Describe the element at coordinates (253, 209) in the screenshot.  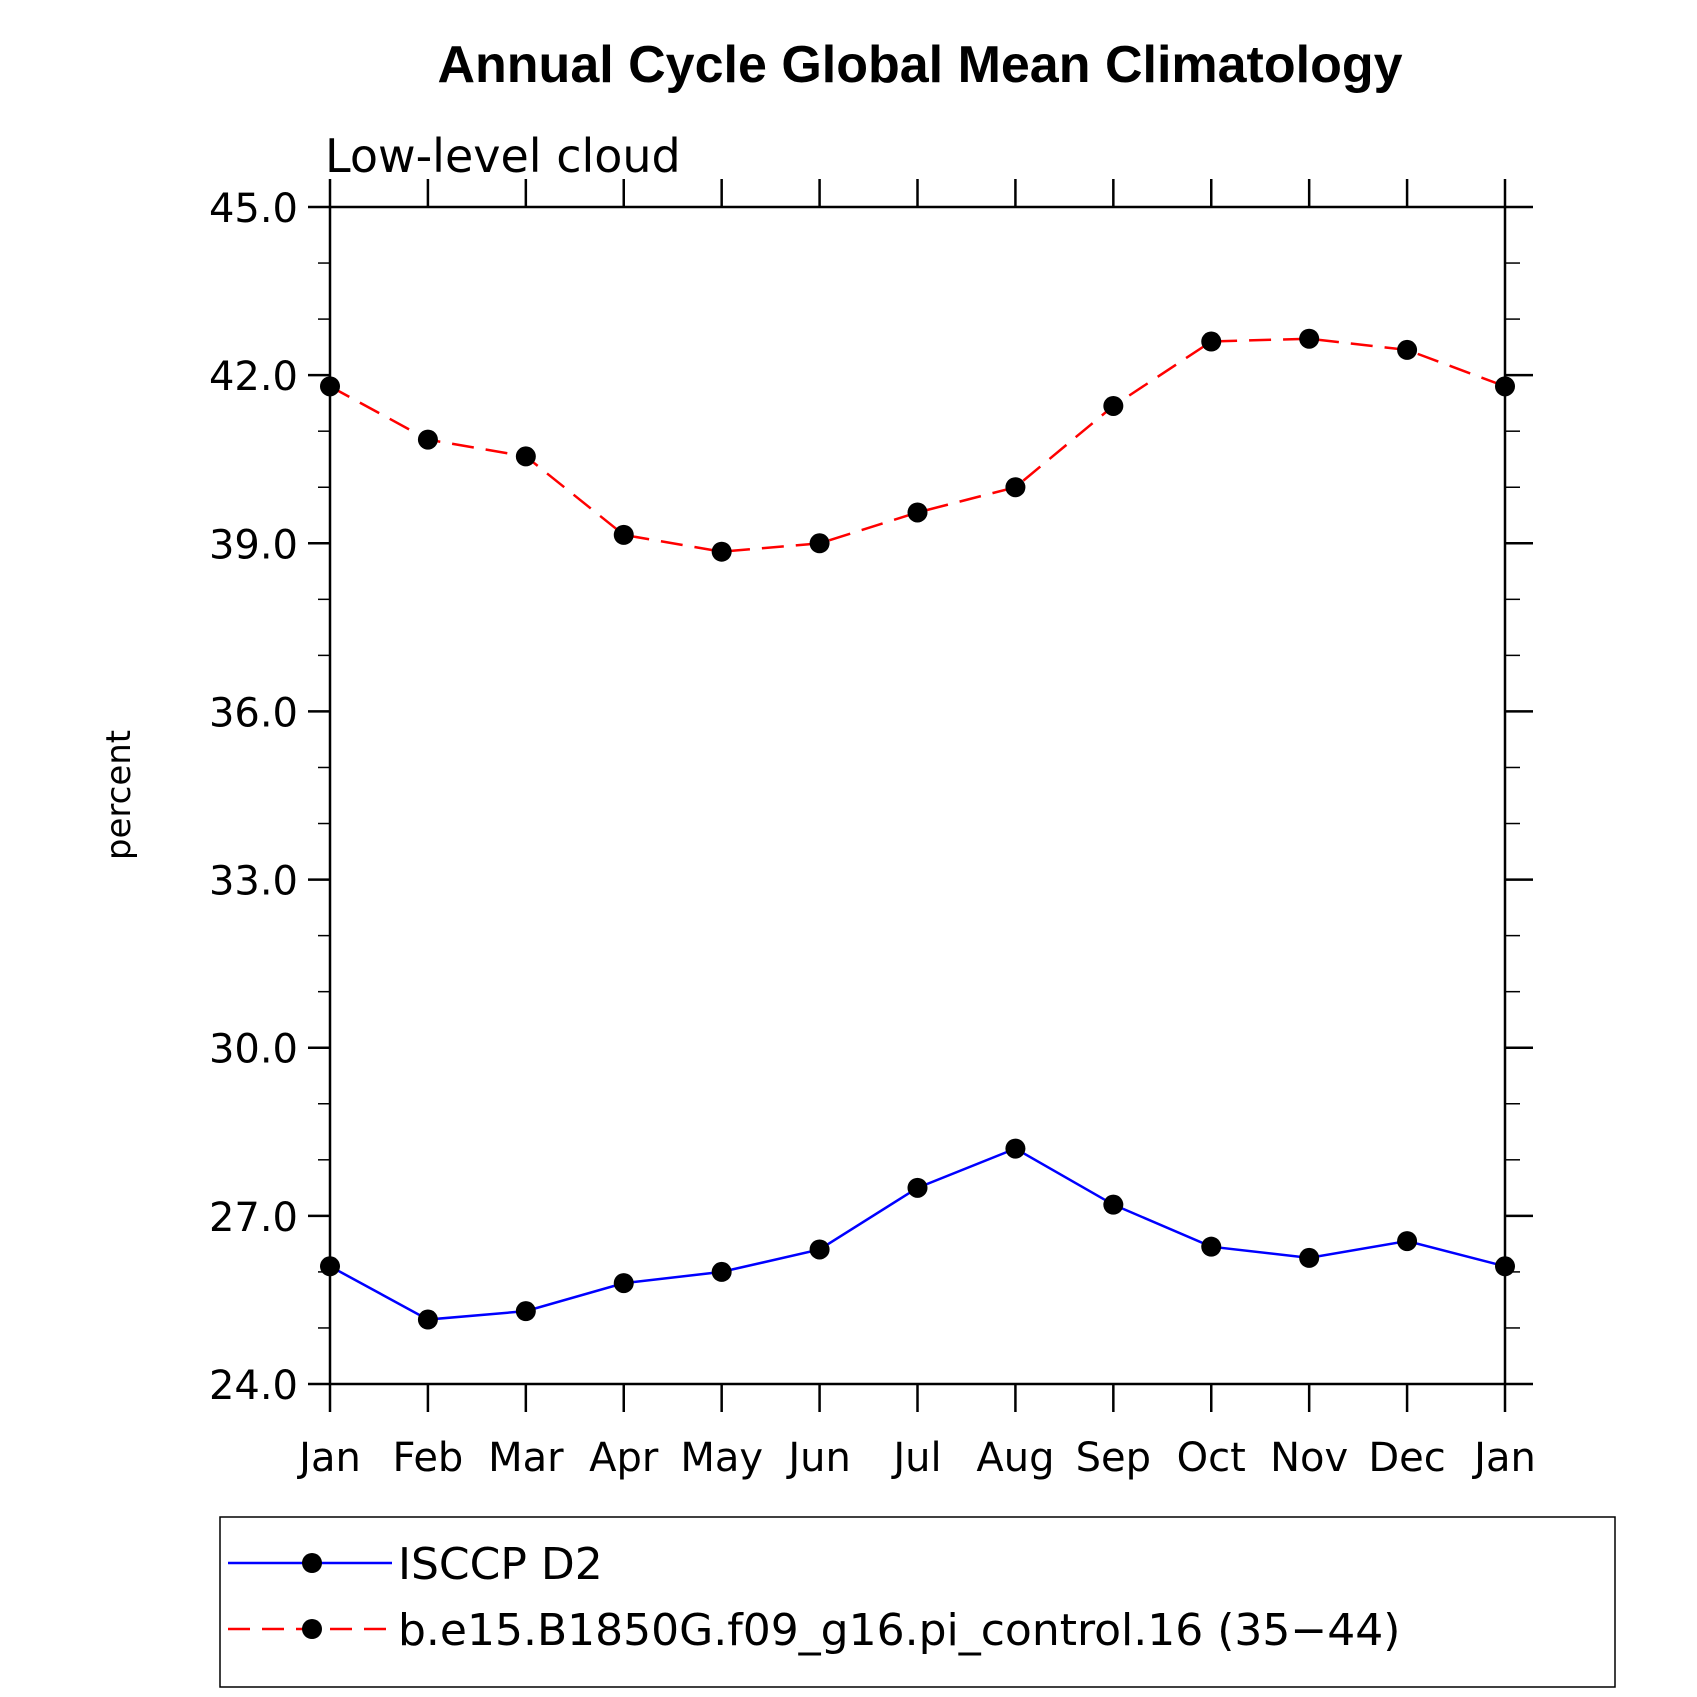
I see `y-tick-label: 45.0` at that location.